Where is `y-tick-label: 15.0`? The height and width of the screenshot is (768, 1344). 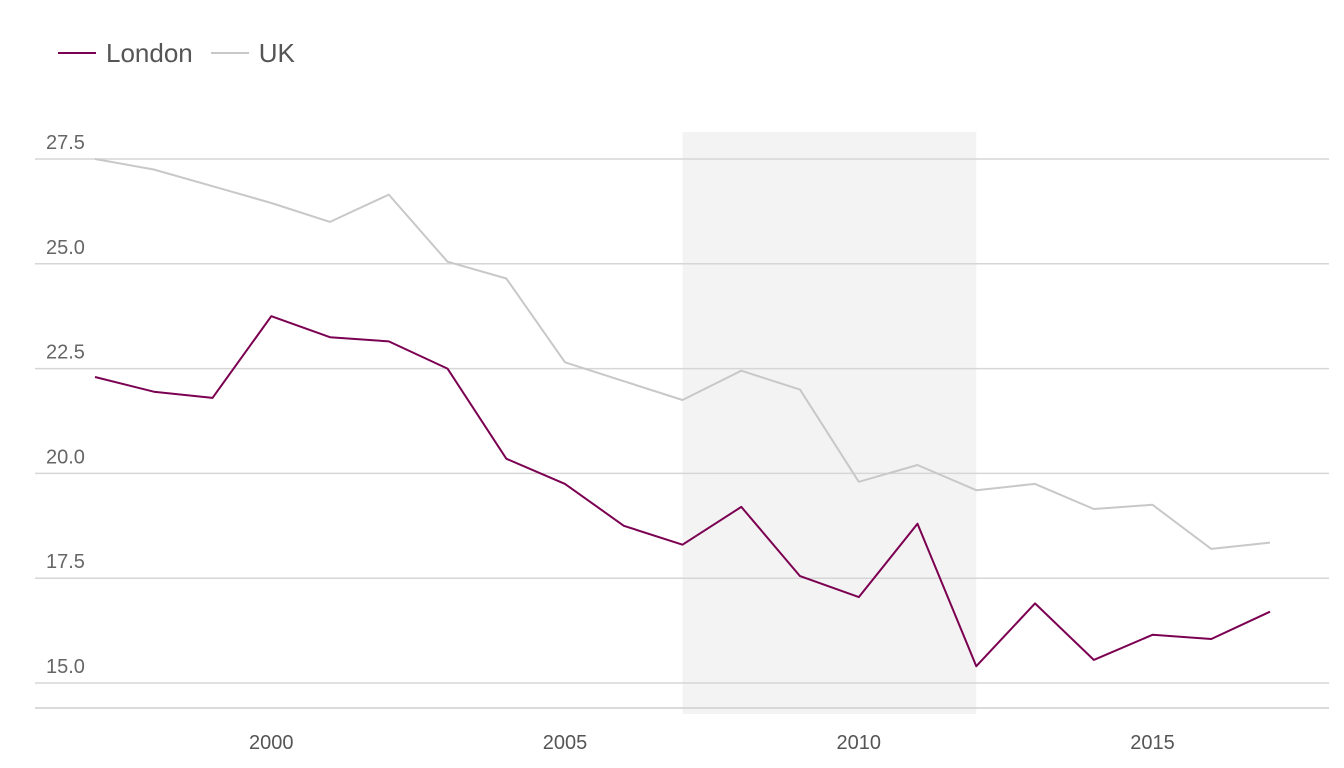
y-tick-label: 15.0 is located at coordinates (65, 667).